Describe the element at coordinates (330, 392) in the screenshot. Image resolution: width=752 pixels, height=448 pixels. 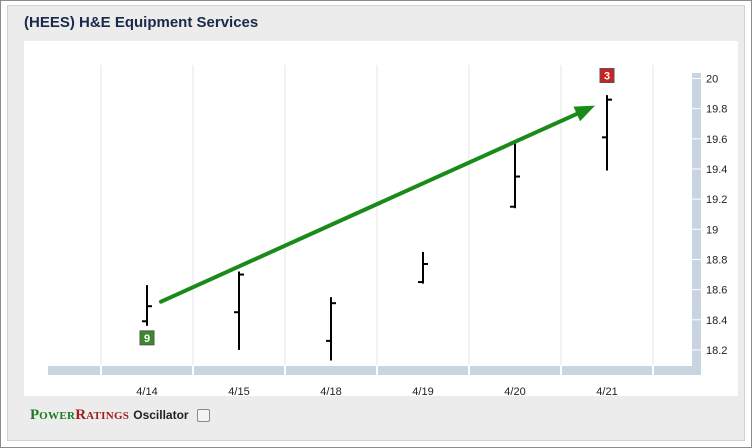
I see `x-tick-label: 4/18` at that location.